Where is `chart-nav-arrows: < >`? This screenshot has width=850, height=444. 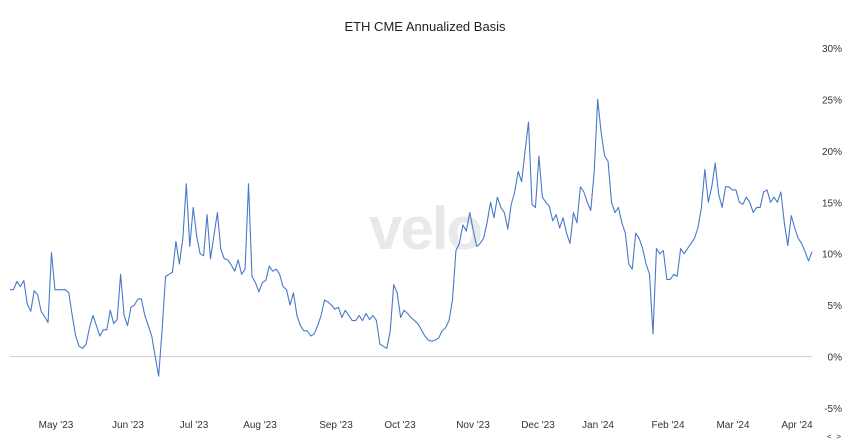
chart-nav-arrows: < > is located at coordinates (834, 436).